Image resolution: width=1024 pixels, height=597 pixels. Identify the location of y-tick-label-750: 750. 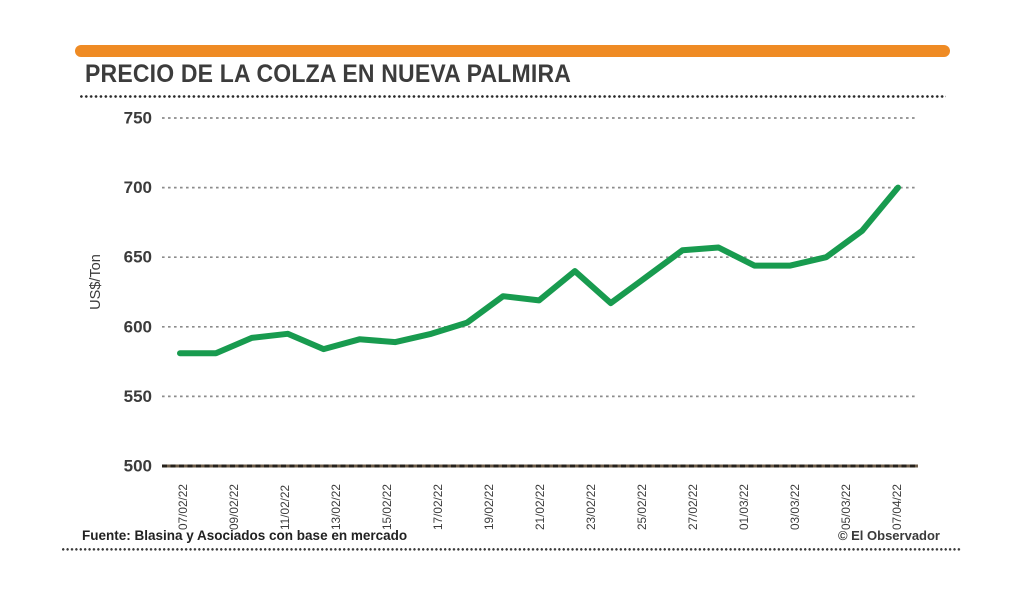
(138, 118).